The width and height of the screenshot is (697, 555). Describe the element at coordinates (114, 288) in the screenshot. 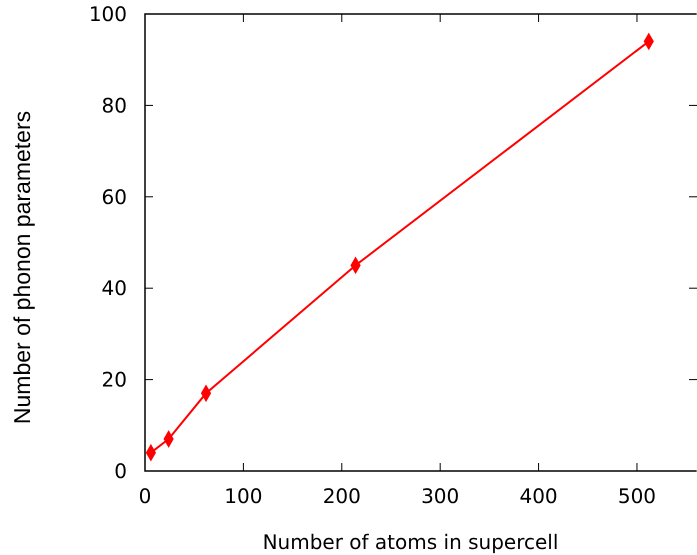

I see `y-tick-label: 40` at that location.